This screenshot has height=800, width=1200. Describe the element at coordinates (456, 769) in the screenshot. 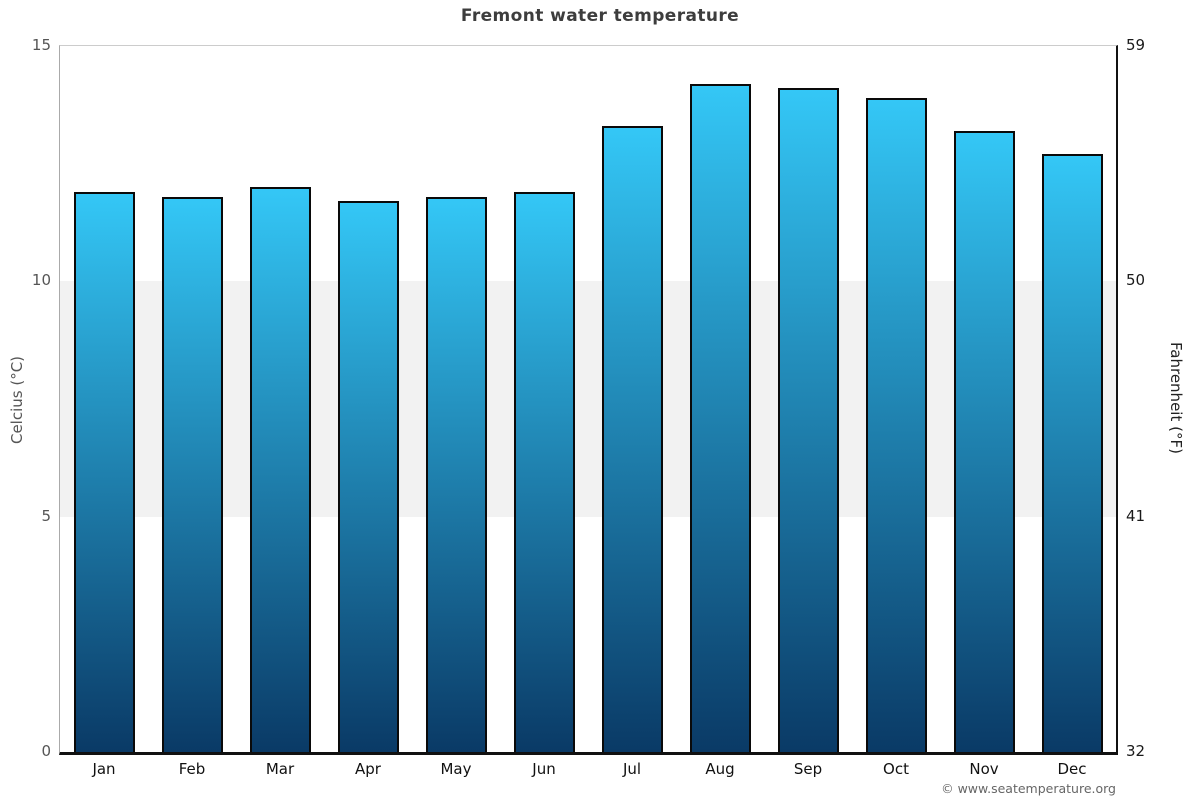

I see `month-label-may: May` at that location.